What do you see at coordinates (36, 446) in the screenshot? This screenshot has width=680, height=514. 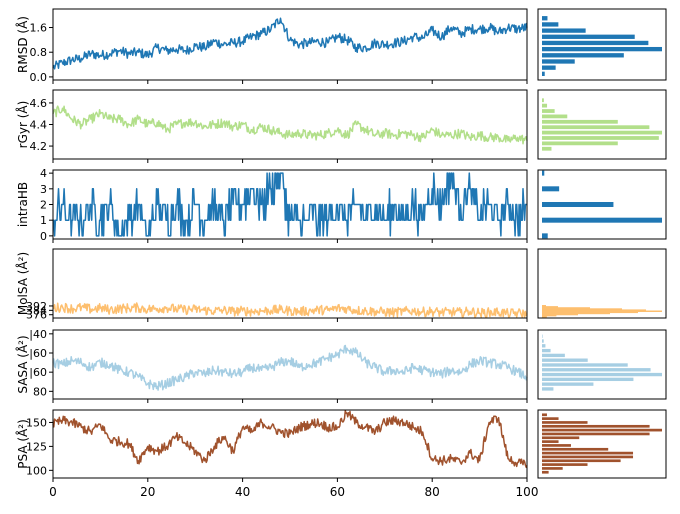 I see `y-tick-label: 125` at bounding box center [36, 446].